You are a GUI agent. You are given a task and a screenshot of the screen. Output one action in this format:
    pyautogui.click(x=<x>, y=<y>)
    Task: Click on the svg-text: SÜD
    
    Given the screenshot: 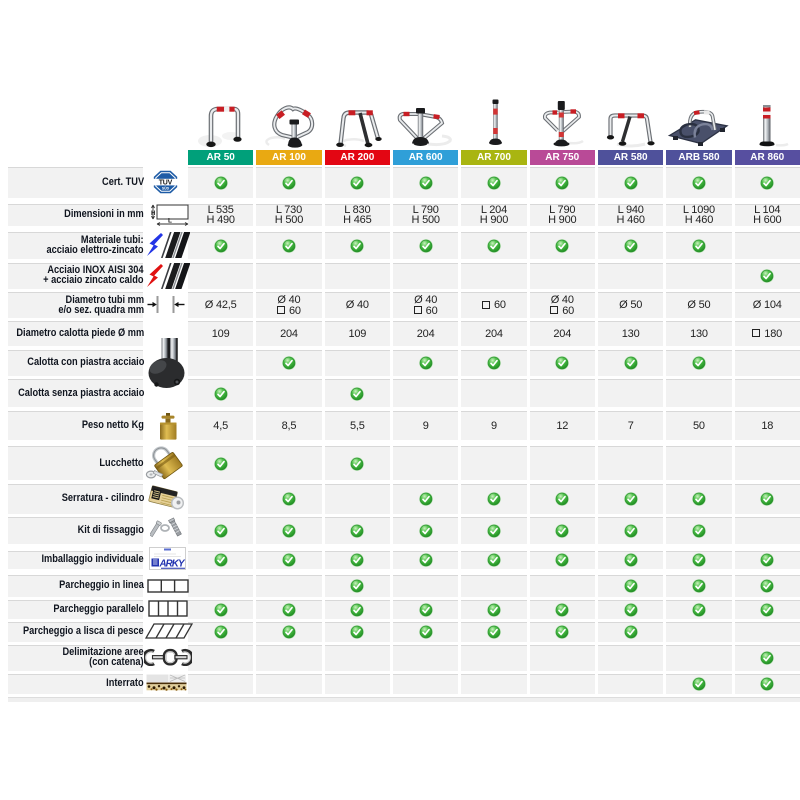 What is the action you would take?
    pyautogui.click(x=166, y=188)
    